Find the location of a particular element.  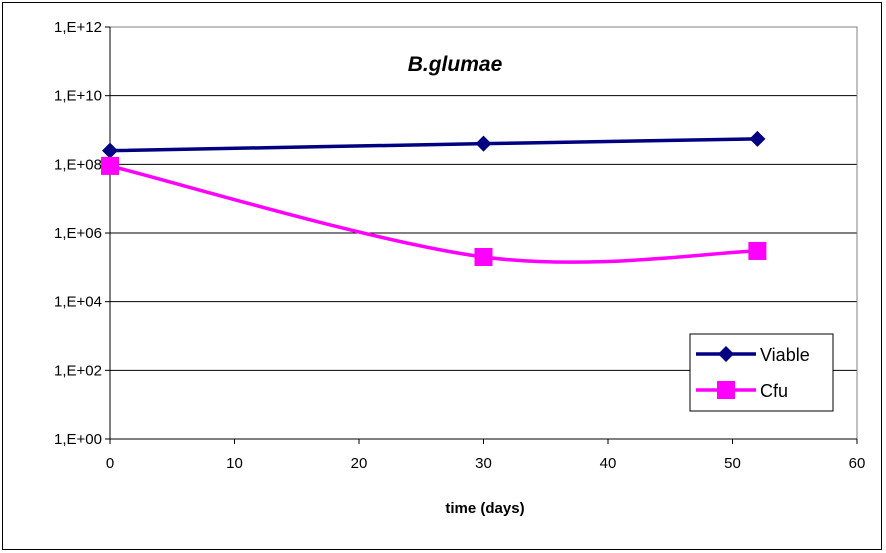

y-tick-label: 1,E+06 is located at coordinates (78, 233).